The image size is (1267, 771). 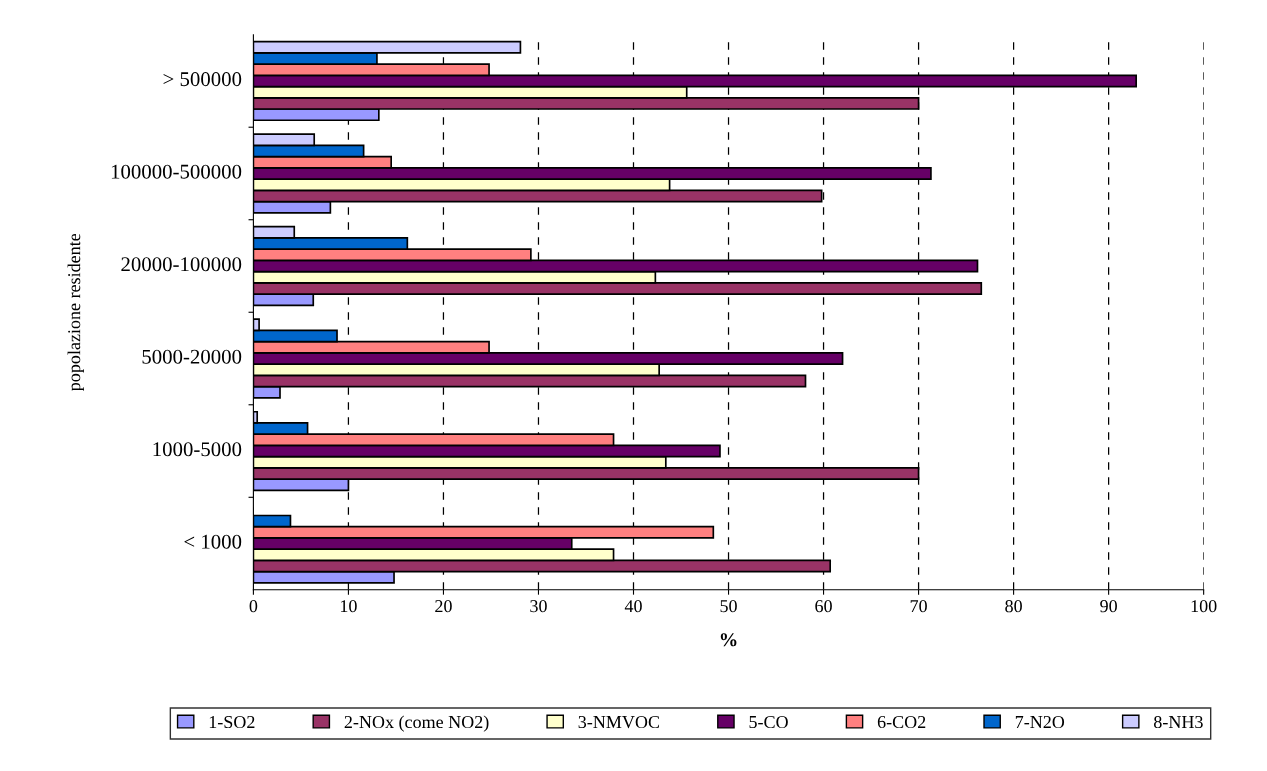 I want to click on legend-label: 6-CO2, so click(x=901, y=722).